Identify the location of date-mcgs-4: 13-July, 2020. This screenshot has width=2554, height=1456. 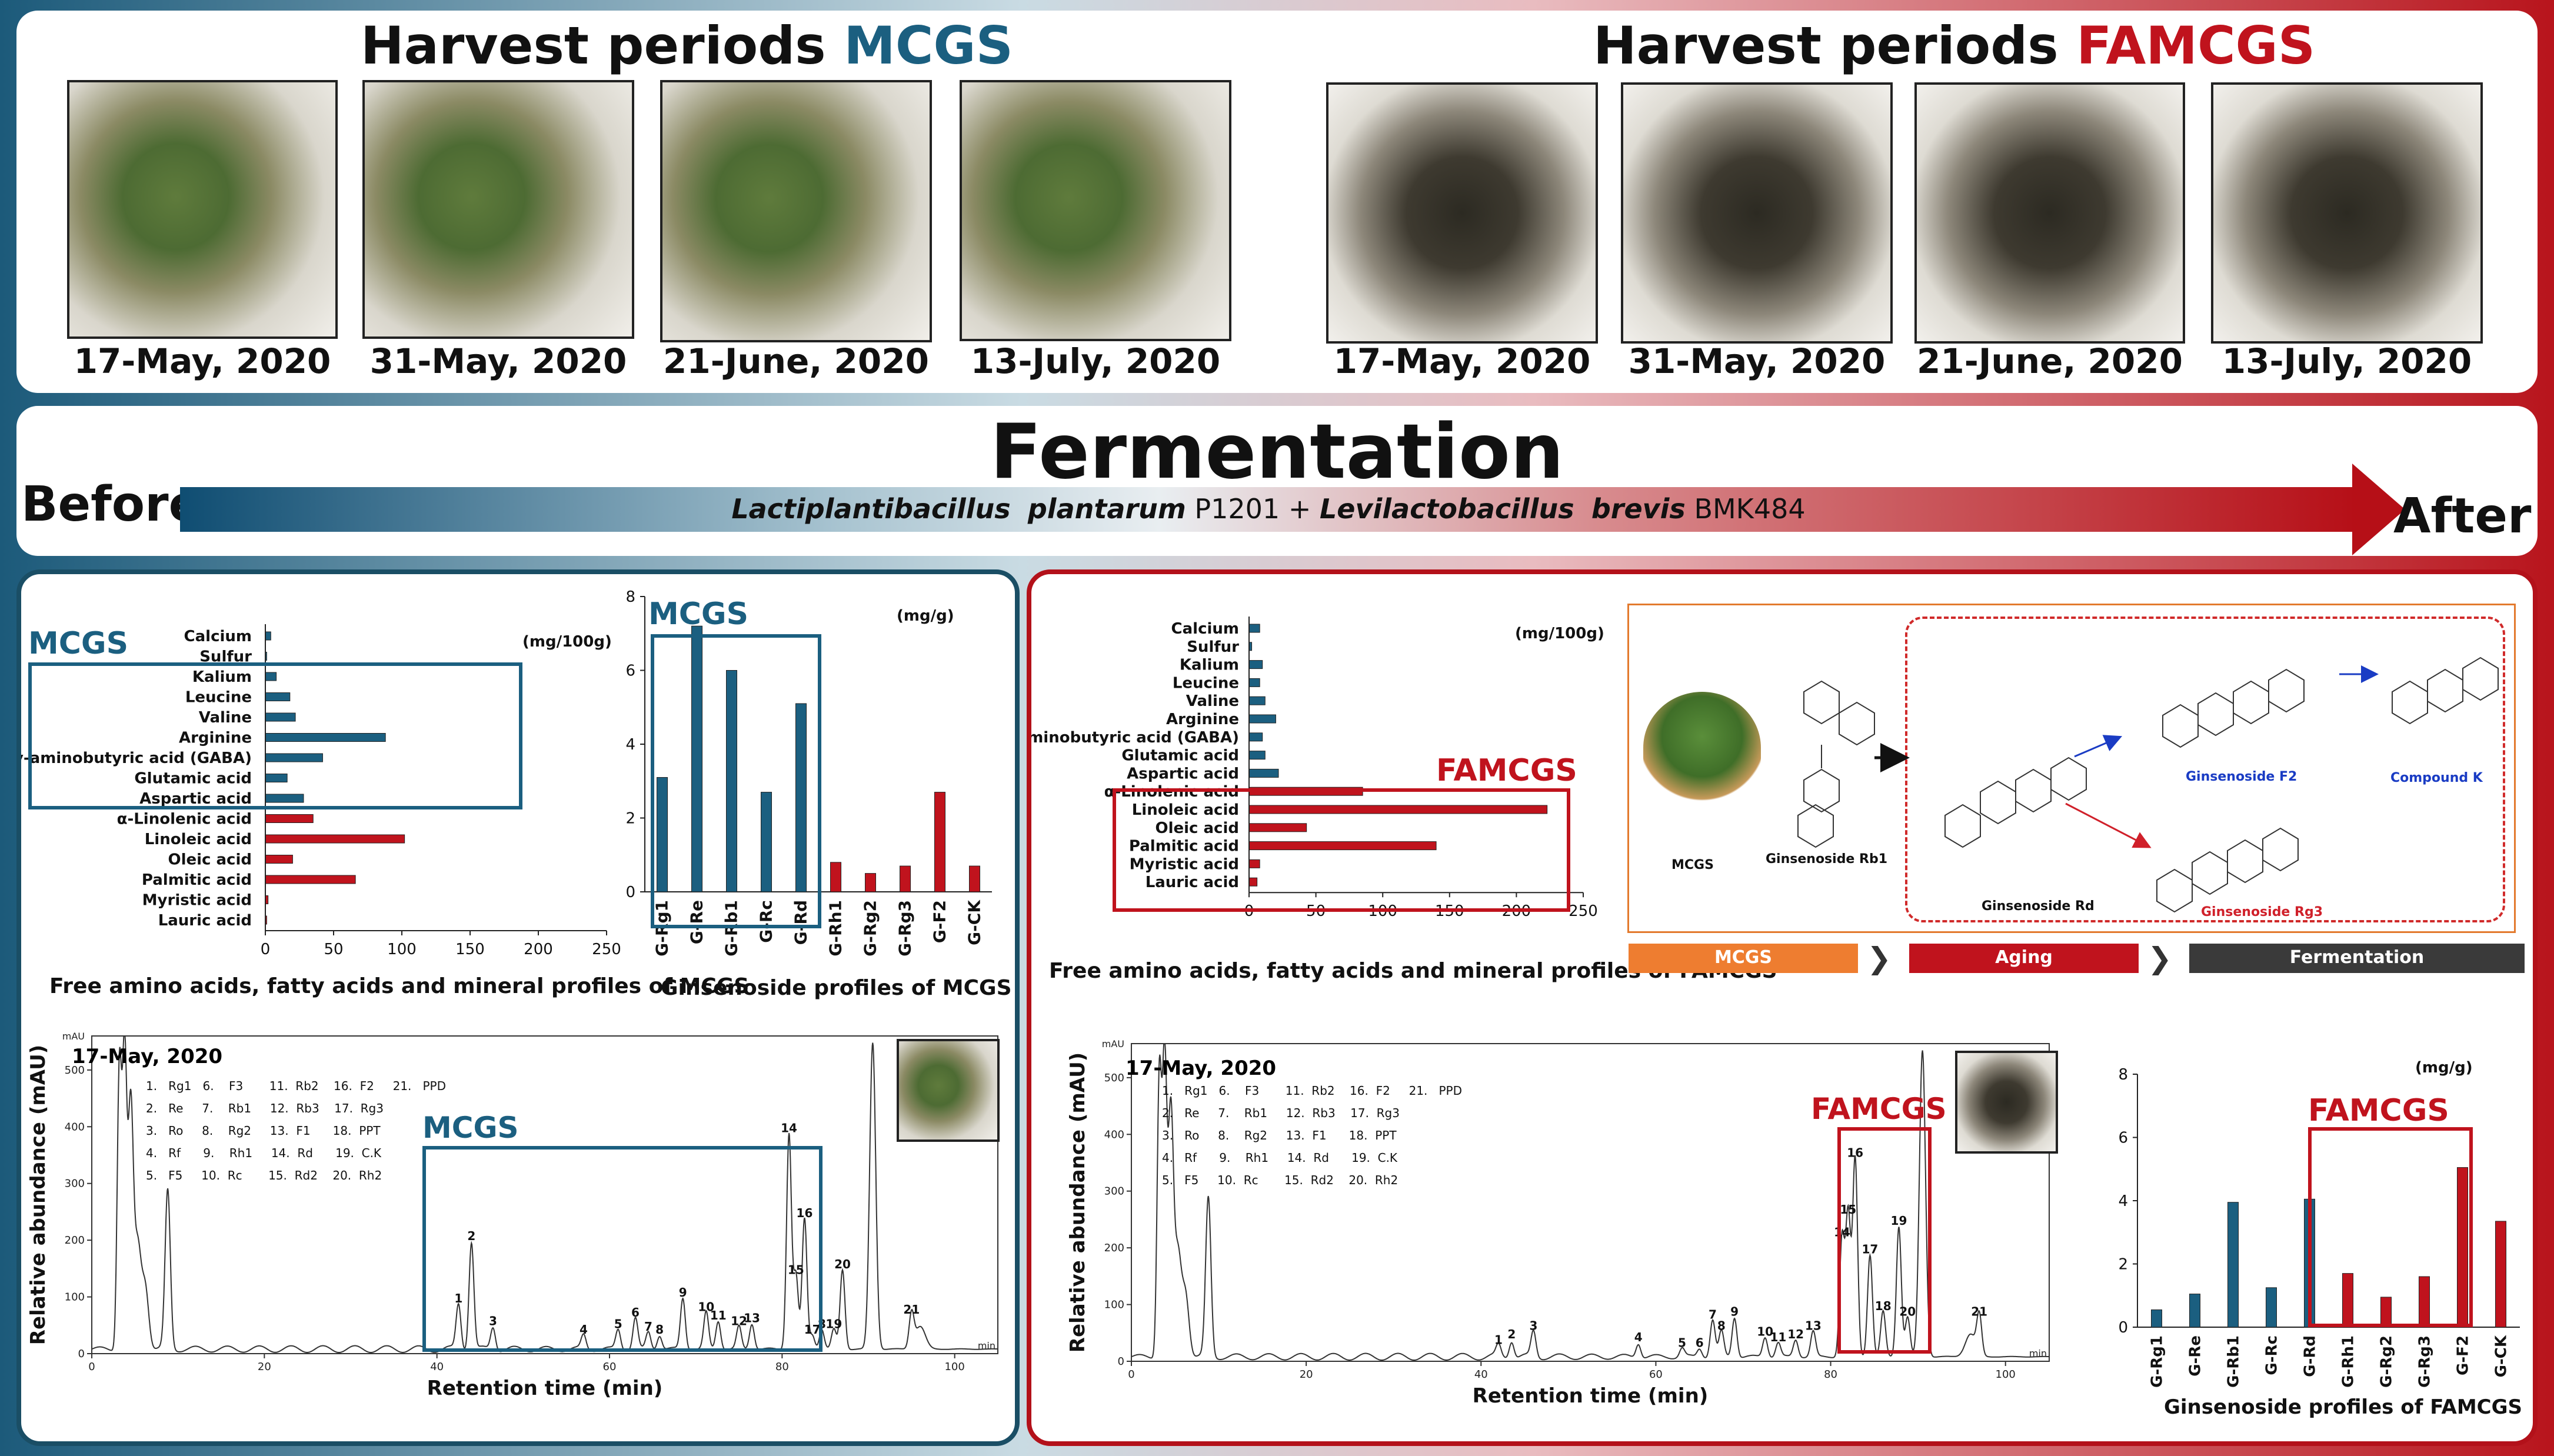
(1095, 361).